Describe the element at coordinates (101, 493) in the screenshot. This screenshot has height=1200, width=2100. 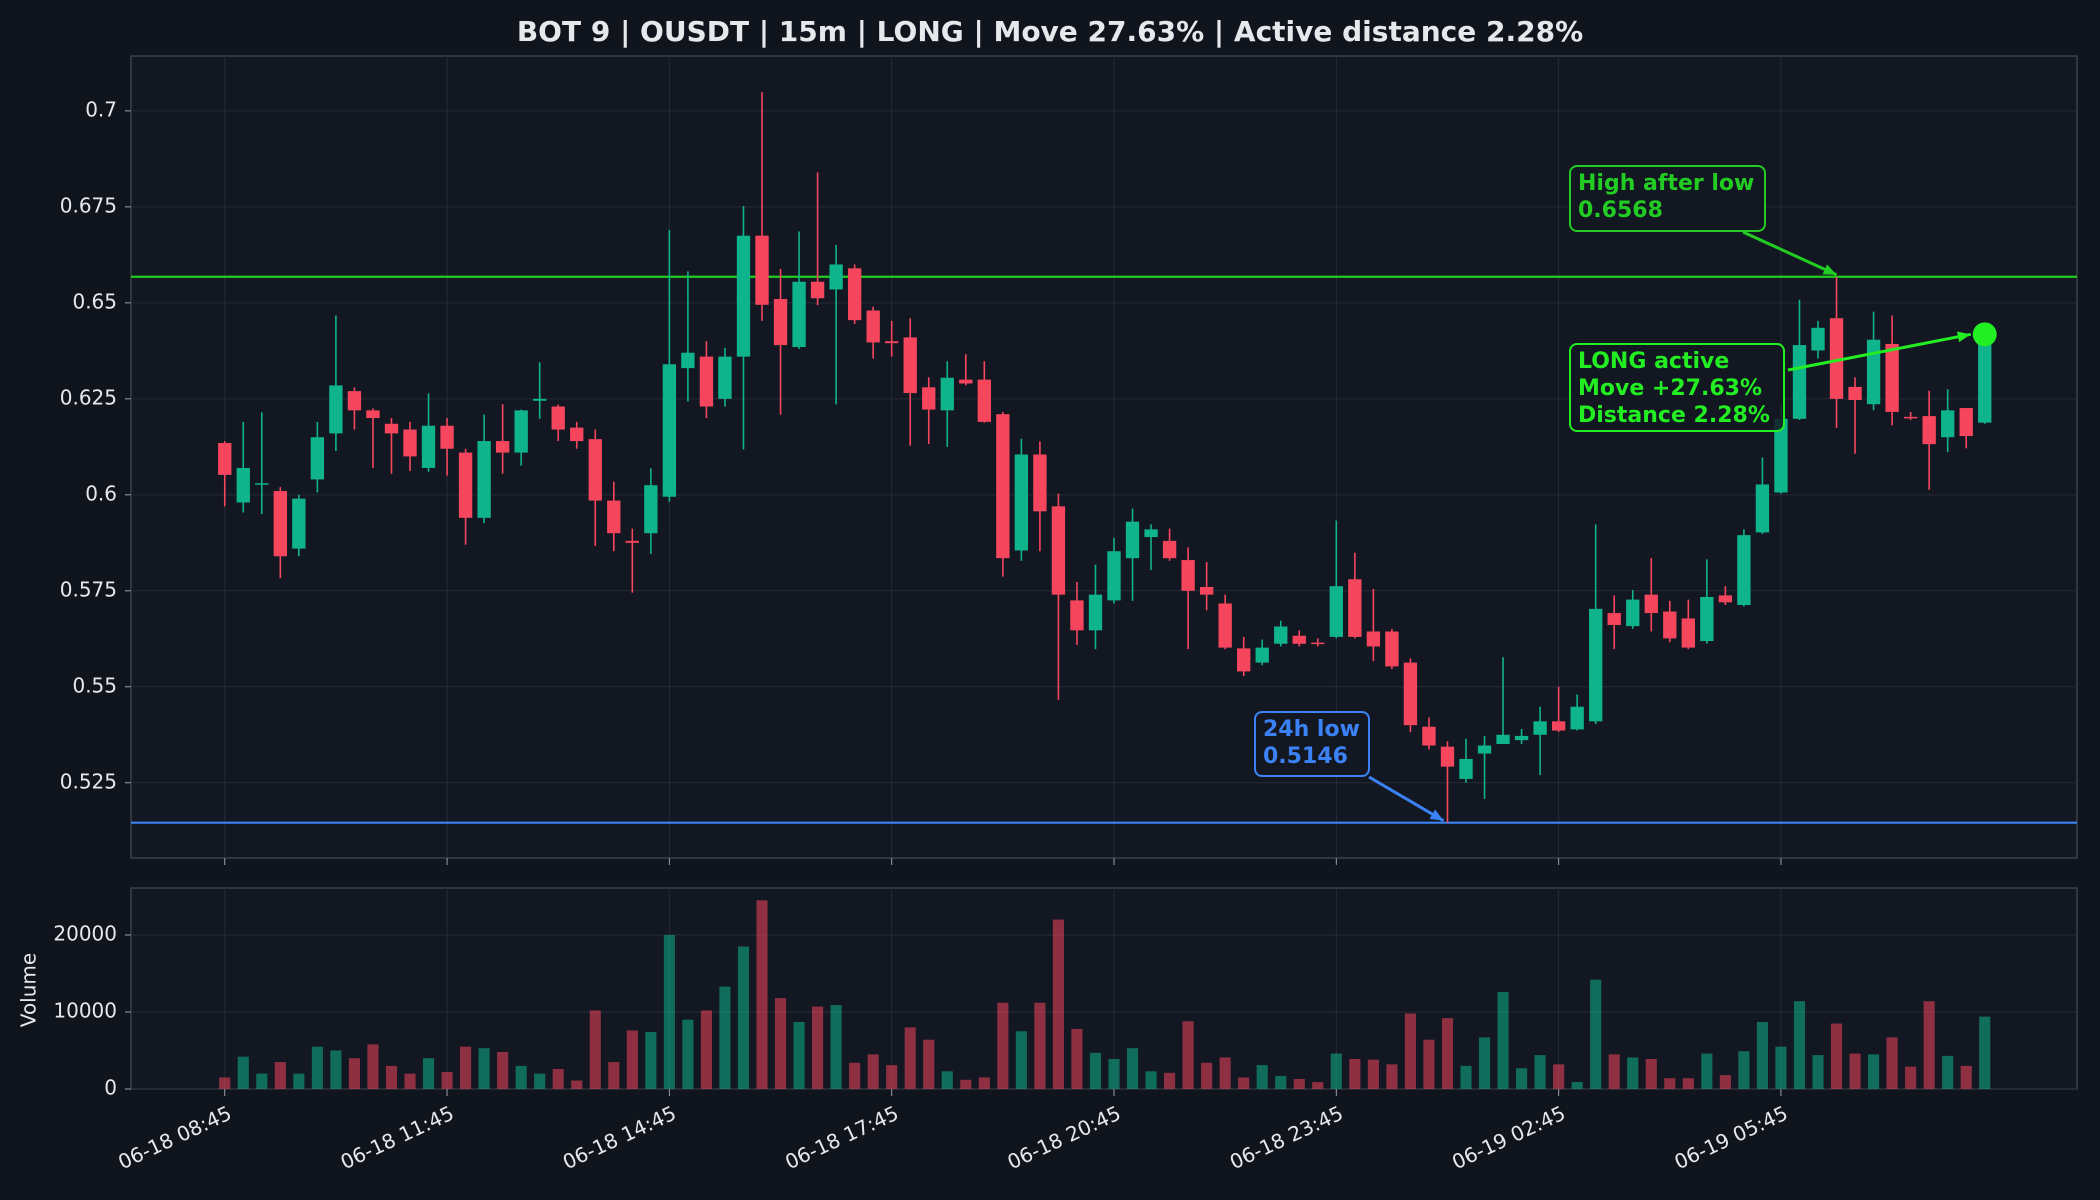
I see `y-tick-label: 0.6` at that location.